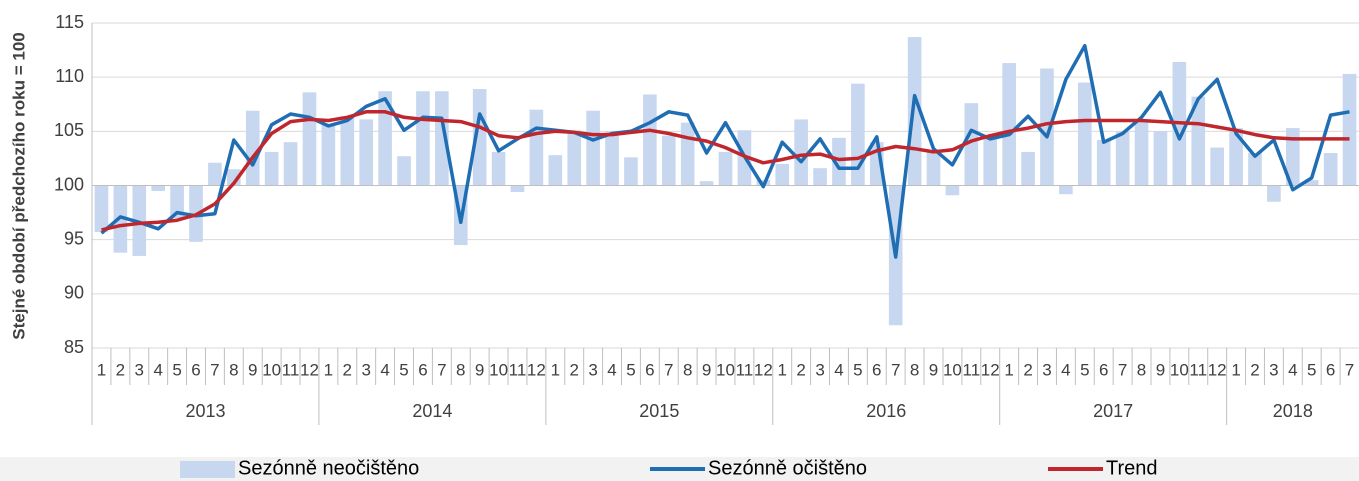 Image resolution: width=1359 pixels, height=481 pixels. Describe the element at coordinates (74, 347) in the screenshot. I see `y-tick-label: 85` at that location.